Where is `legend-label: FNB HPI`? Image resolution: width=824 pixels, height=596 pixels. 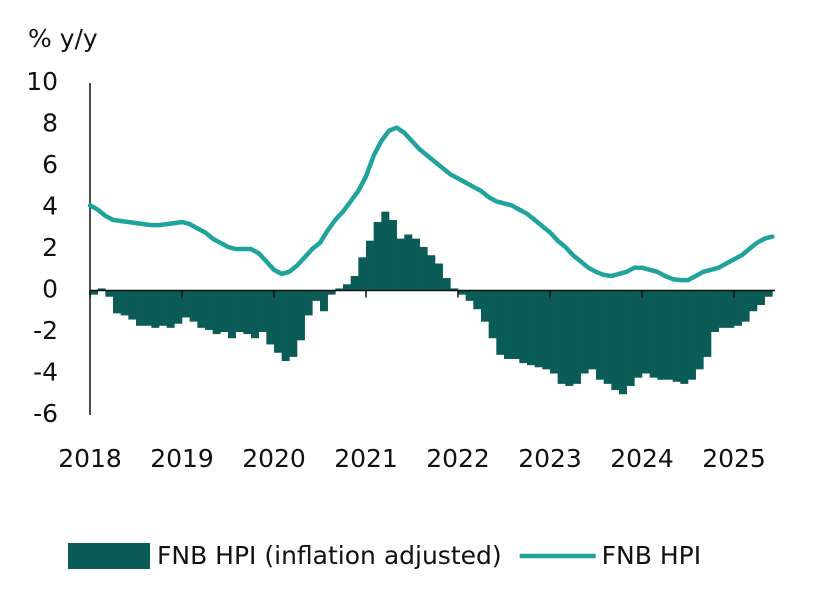
legend-label: FNB HPI is located at coordinates (651, 555).